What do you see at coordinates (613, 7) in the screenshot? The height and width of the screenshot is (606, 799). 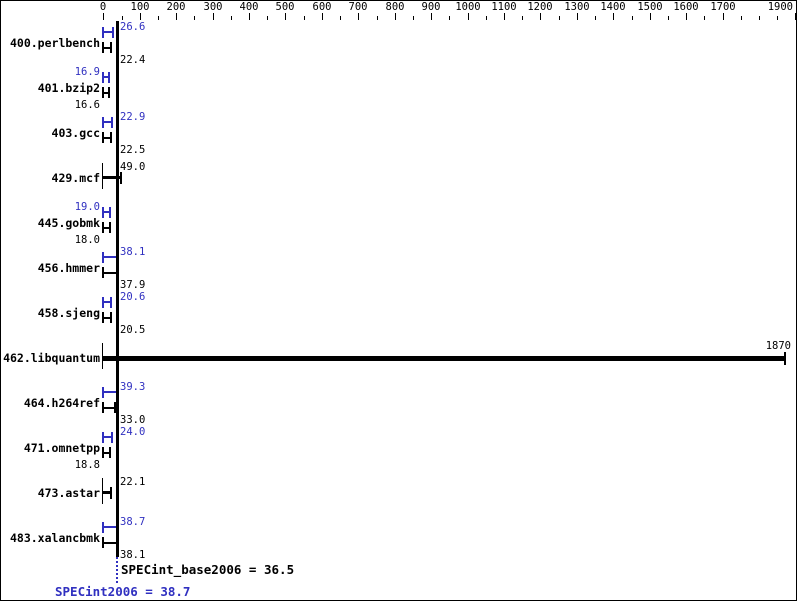 I see `x-axis-tick-label: 1400` at bounding box center [613, 7].